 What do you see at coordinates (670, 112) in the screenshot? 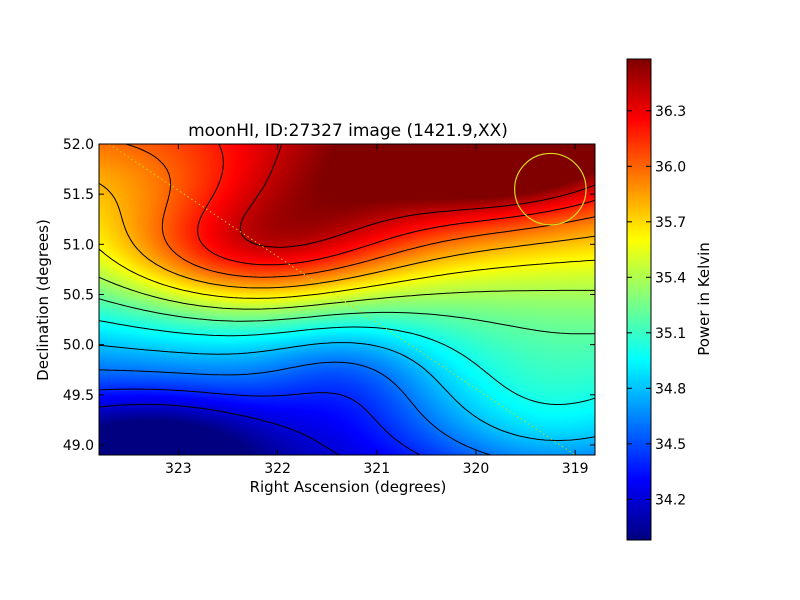
I see `colorbar-tick-label: 36.3` at bounding box center [670, 112].